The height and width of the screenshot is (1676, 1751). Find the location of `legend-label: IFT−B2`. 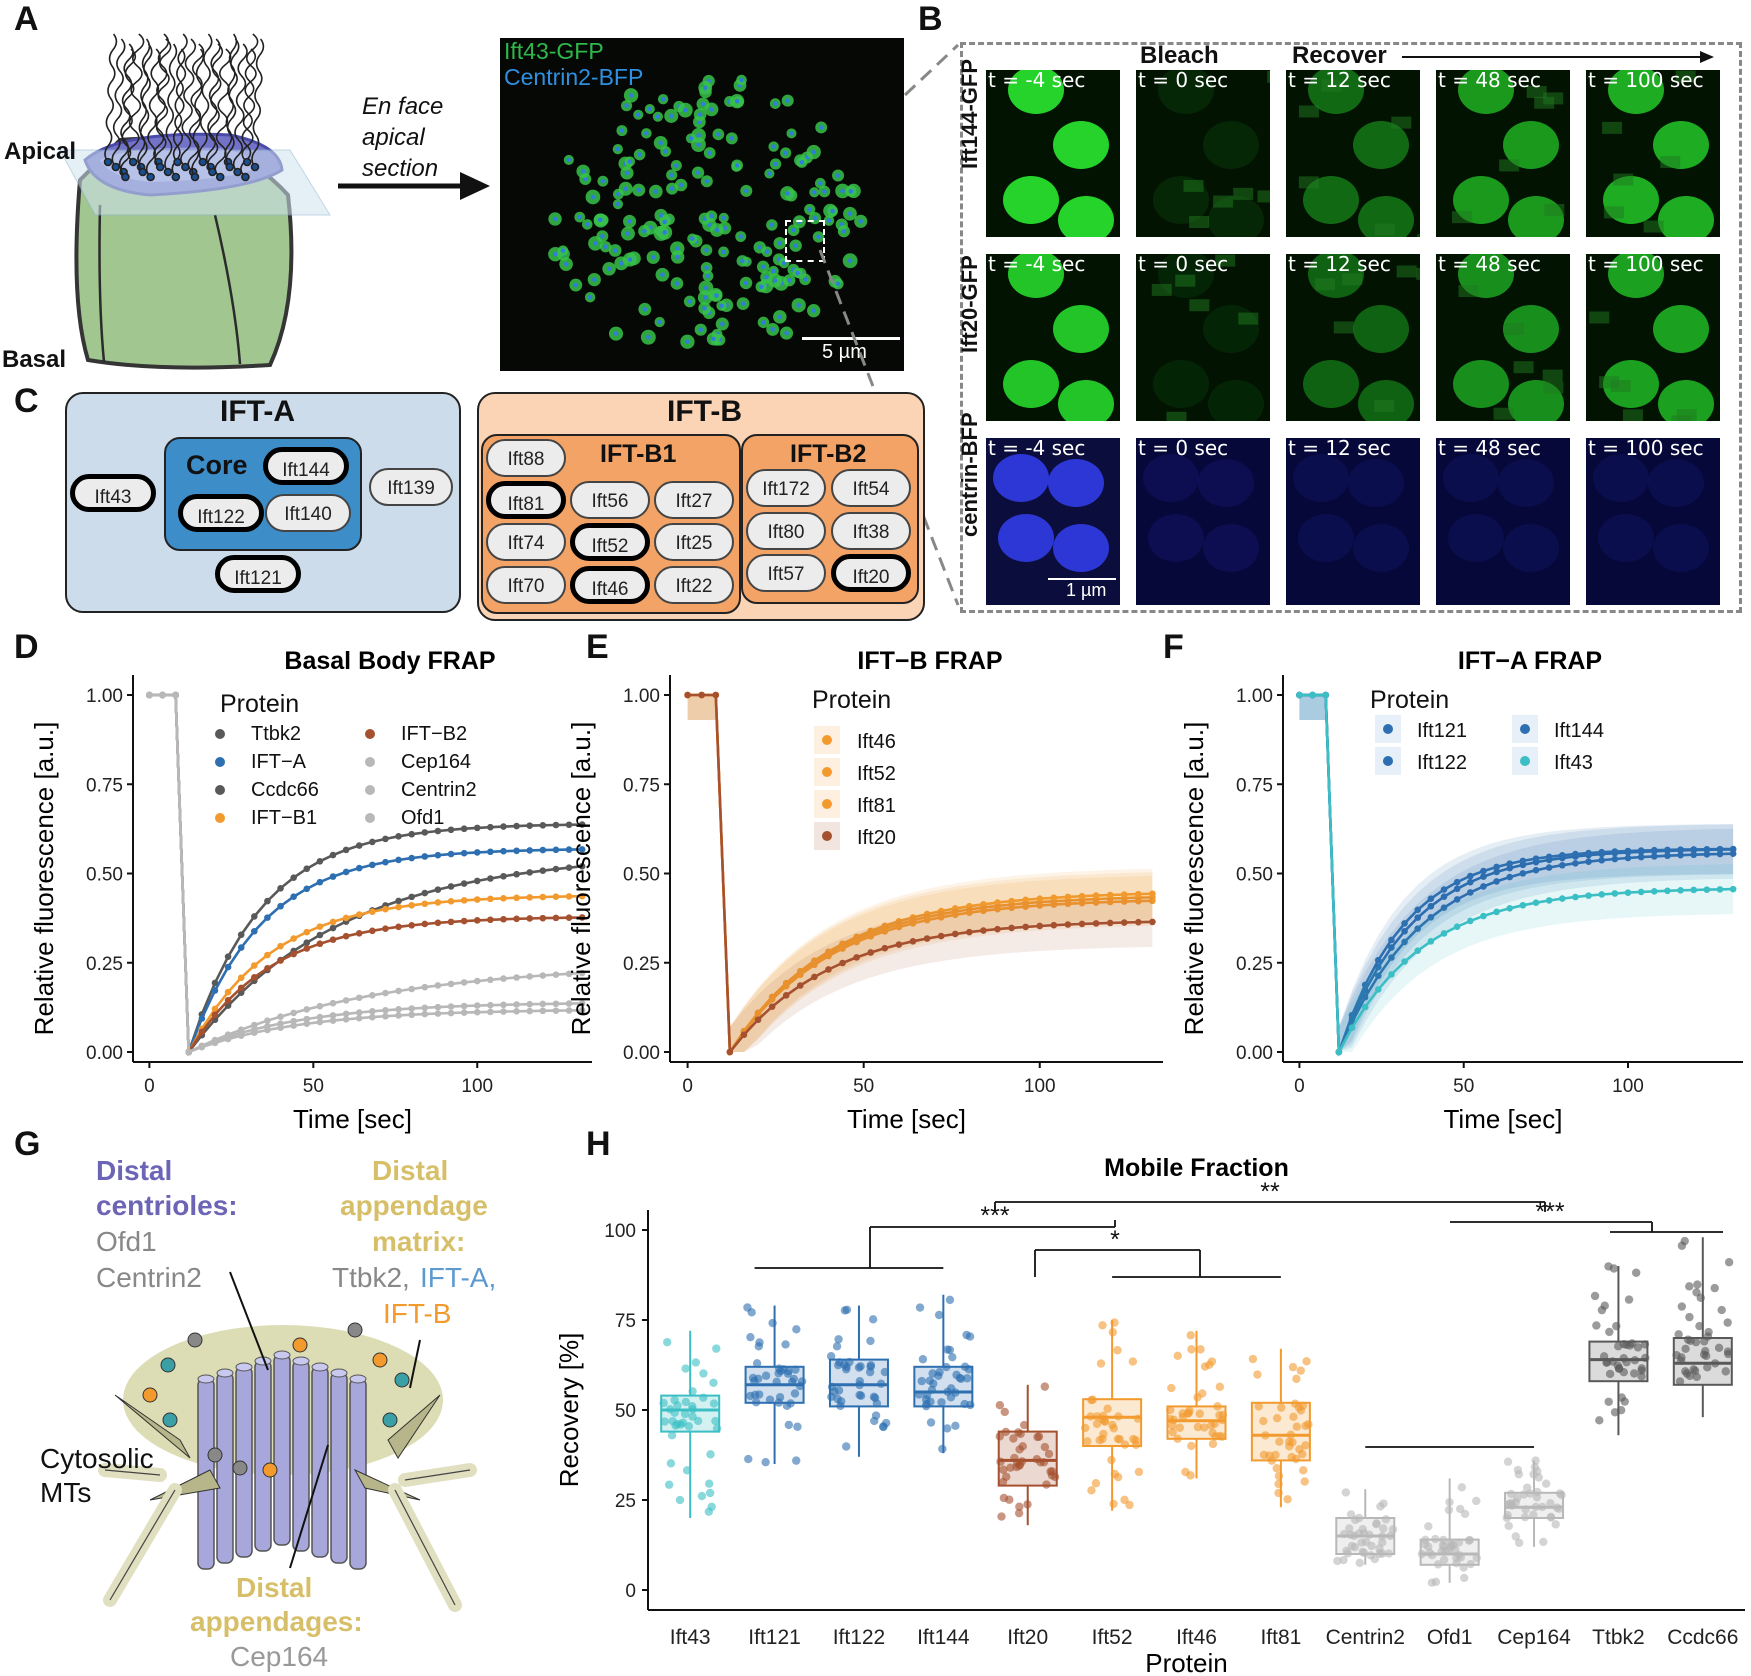

legend-label: IFT−B2 is located at coordinates (434, 734).